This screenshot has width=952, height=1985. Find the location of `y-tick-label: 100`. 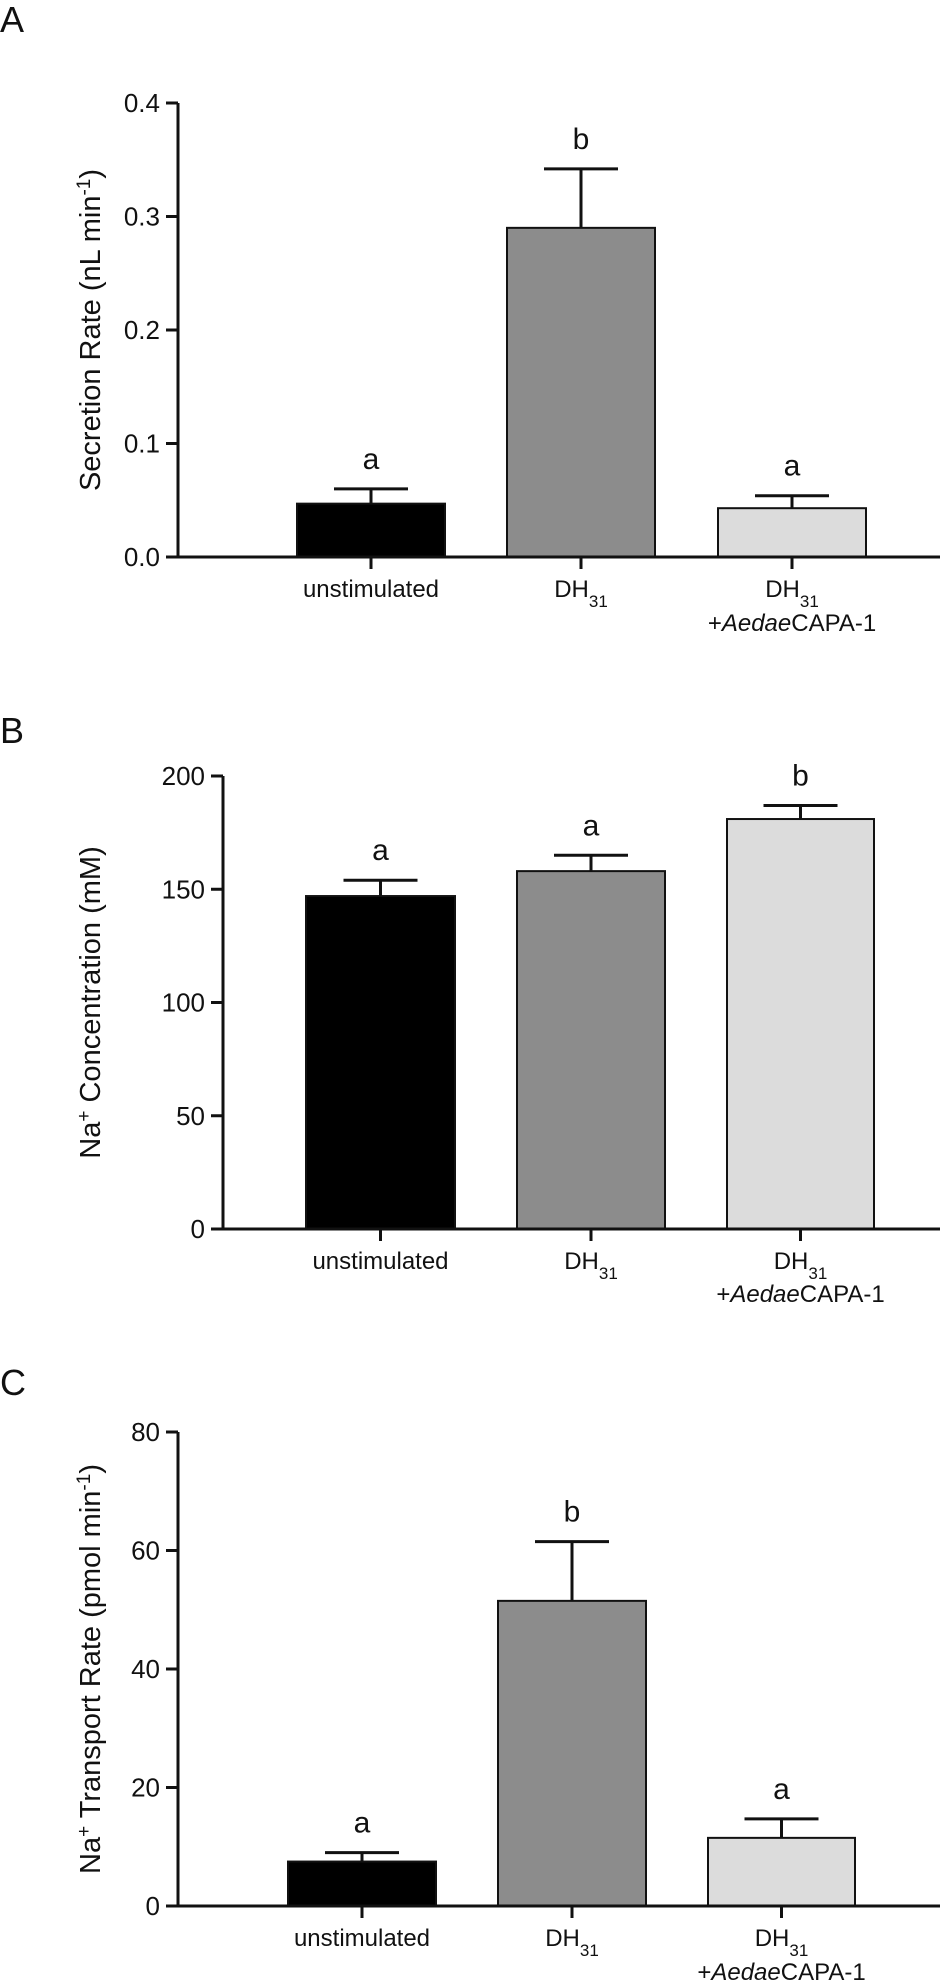

y-tick-label: 100 is located at coordinates (183, 1003).